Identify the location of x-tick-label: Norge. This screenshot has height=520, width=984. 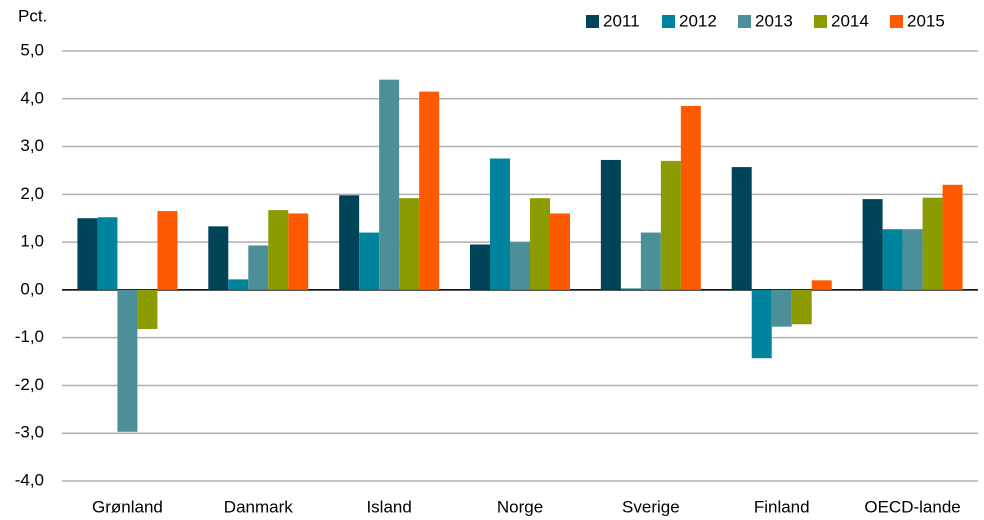
(520, 506).